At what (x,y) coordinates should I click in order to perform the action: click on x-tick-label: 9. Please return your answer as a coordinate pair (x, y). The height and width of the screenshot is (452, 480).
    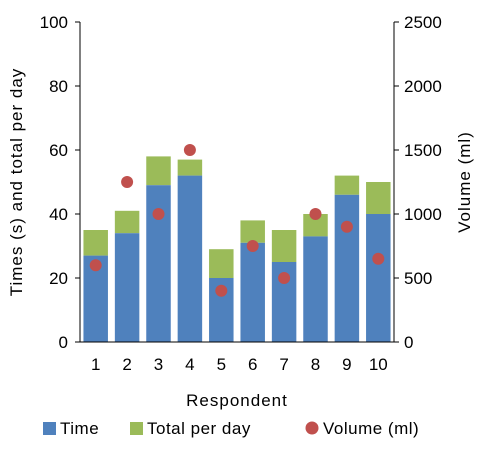
    Looking at the image, I should click on (346, 364).